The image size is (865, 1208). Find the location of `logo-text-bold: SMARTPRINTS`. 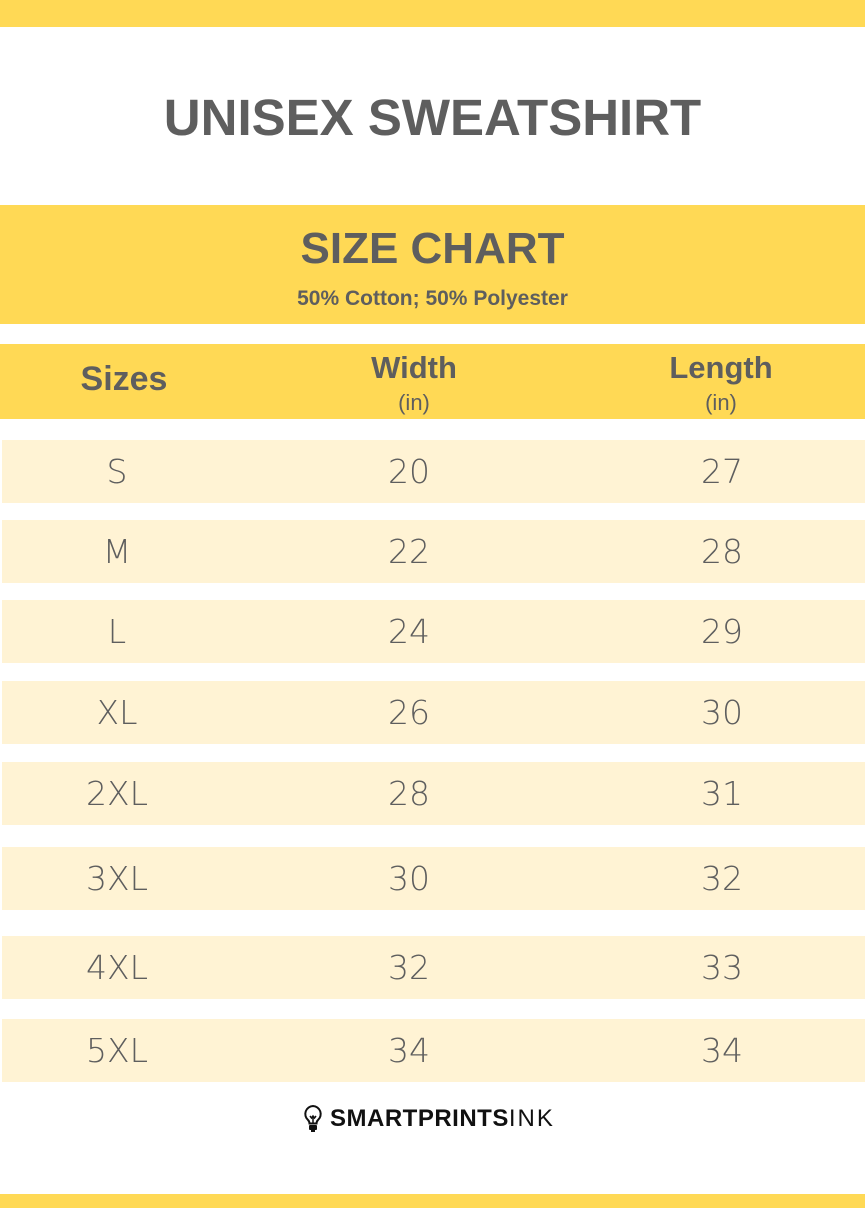

logo-text-bold: SMARTPRINTS is located at coordinates (419, 1118).